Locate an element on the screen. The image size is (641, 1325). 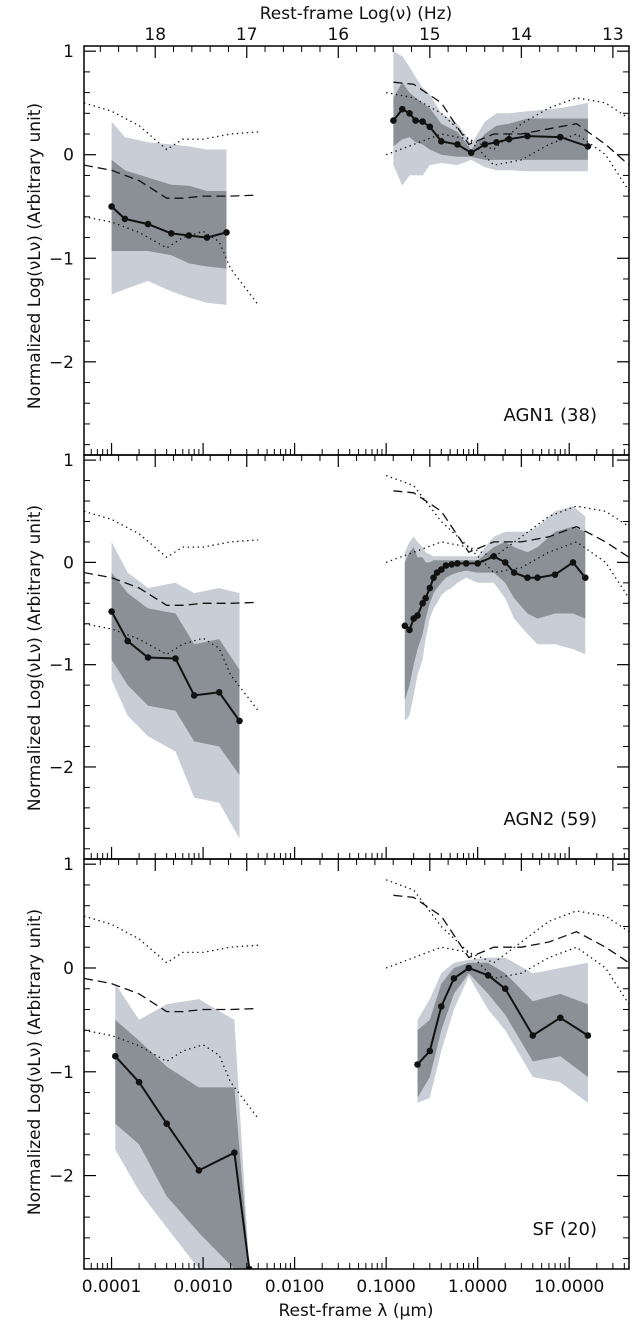
frequency-tick-label: 14 is located at coordinates (522, 35).